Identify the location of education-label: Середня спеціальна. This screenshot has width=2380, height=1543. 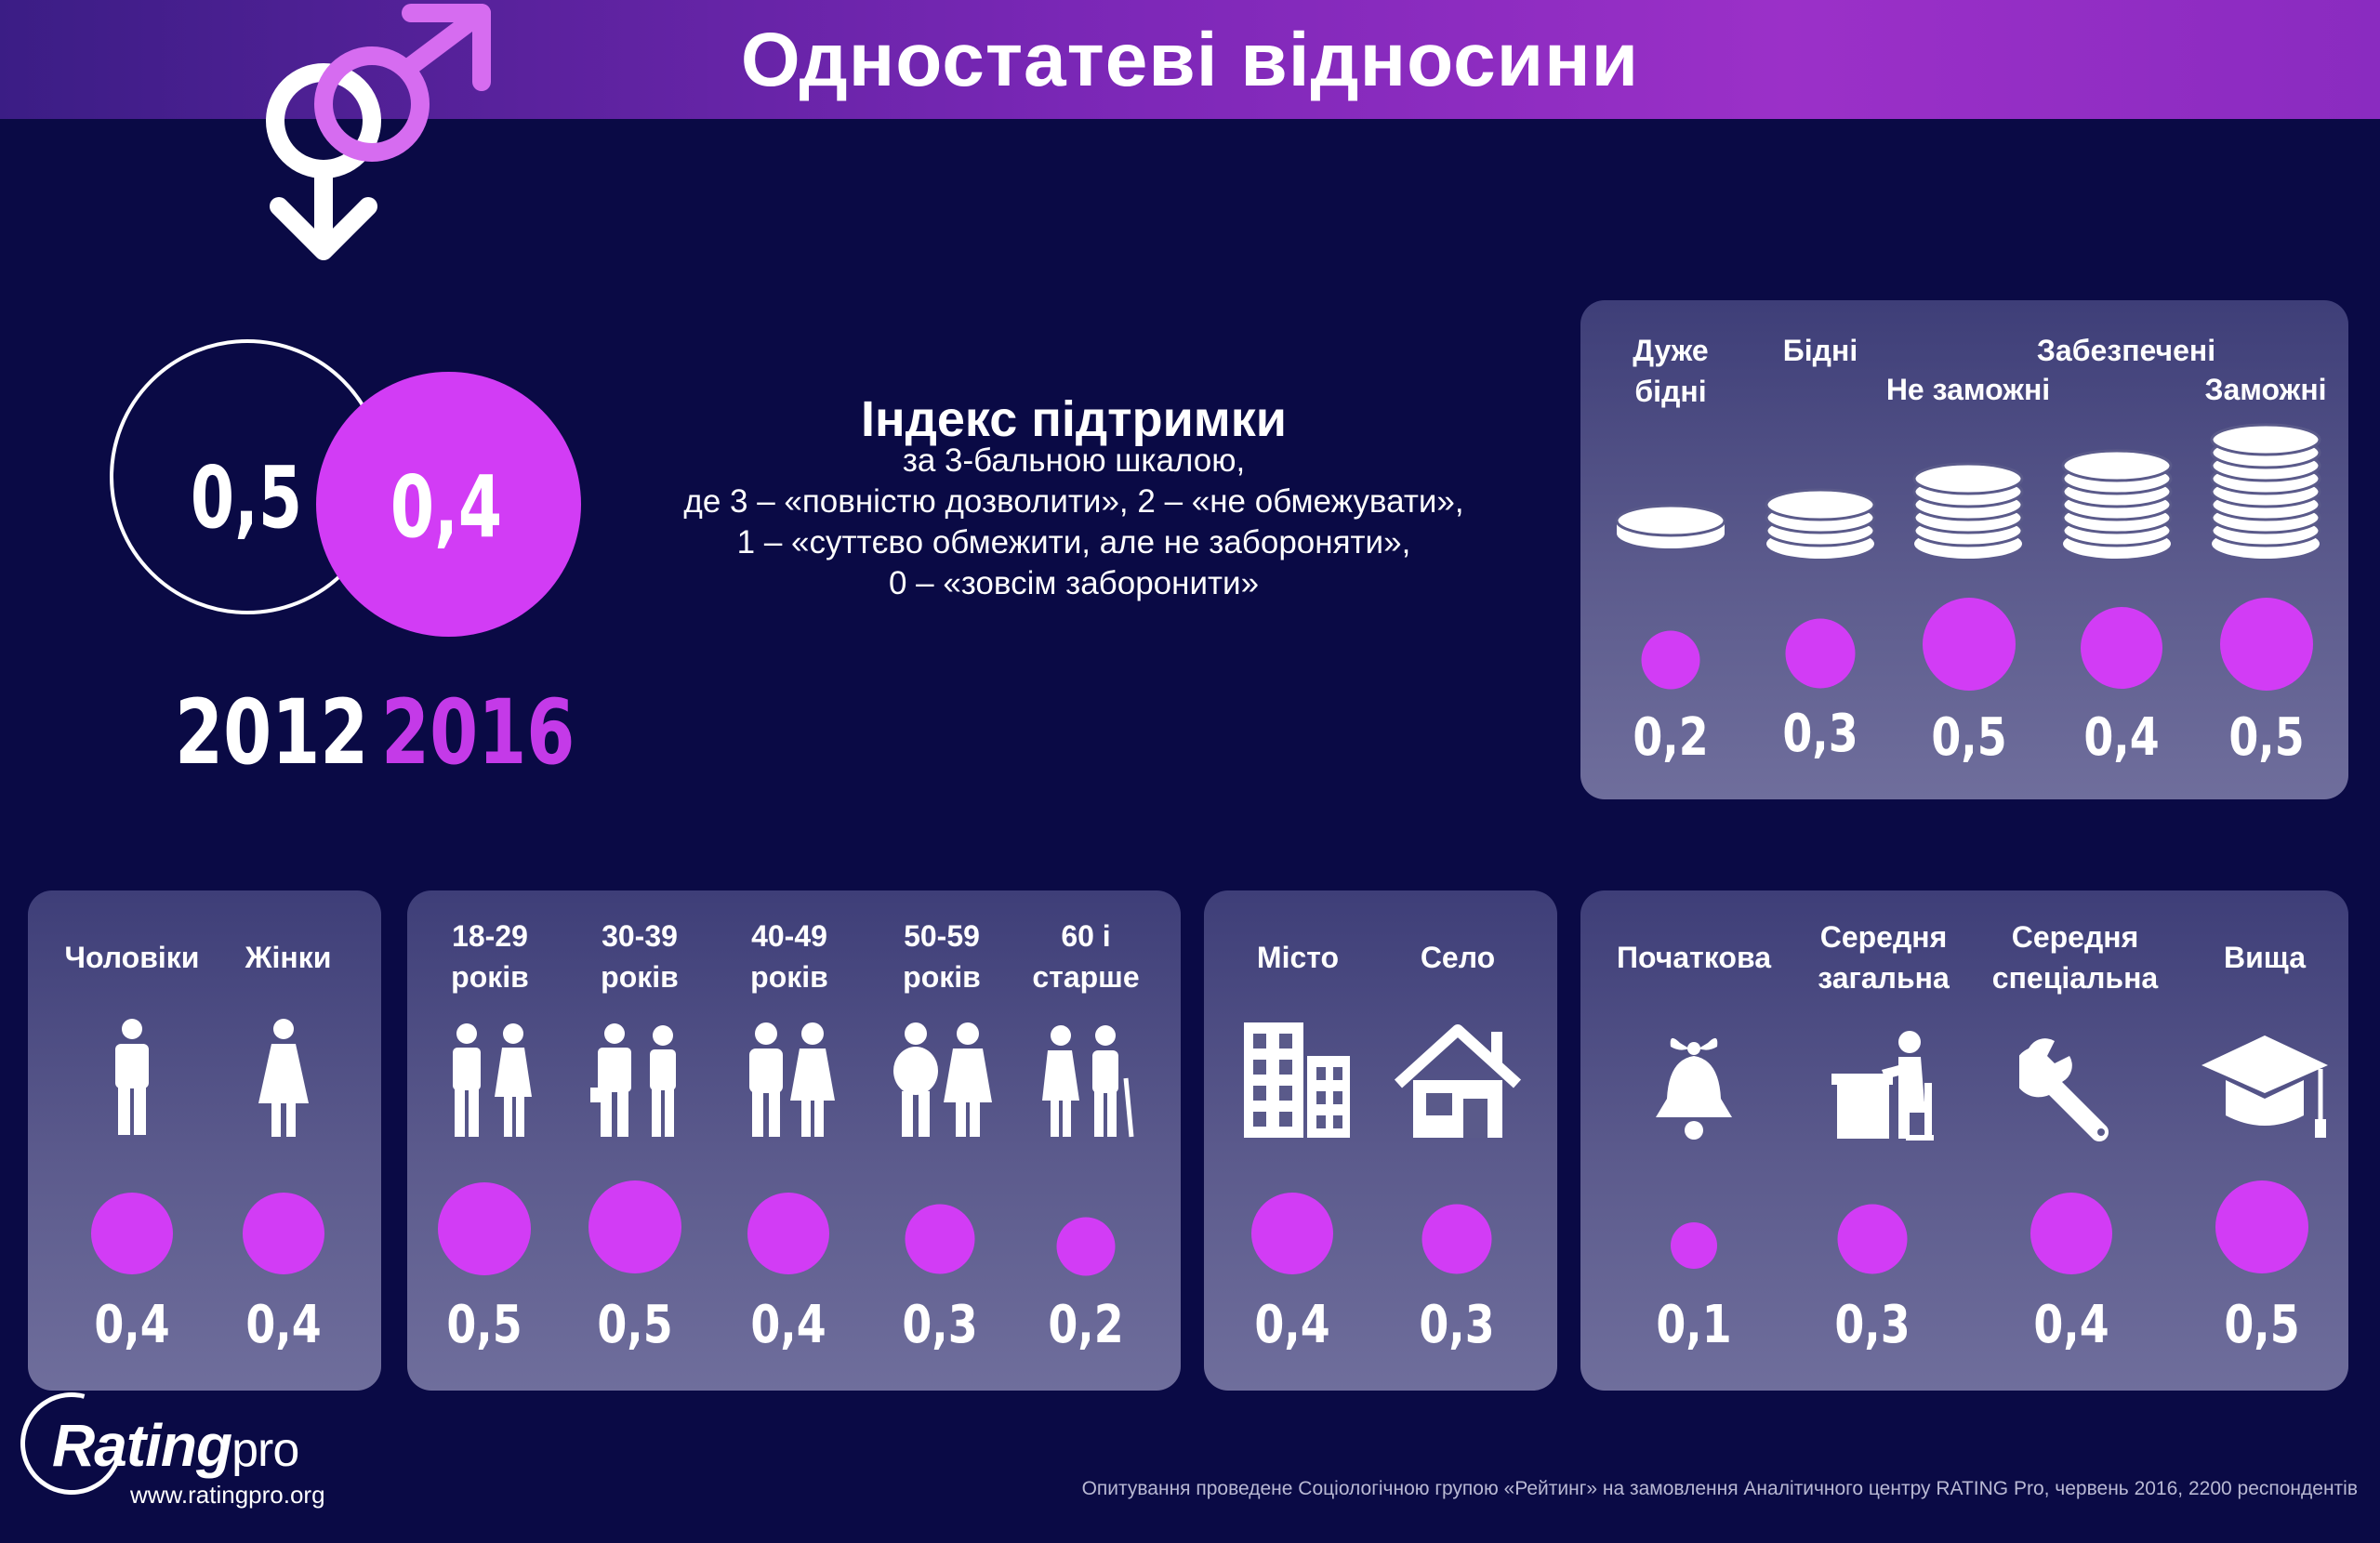
(2075, 957).